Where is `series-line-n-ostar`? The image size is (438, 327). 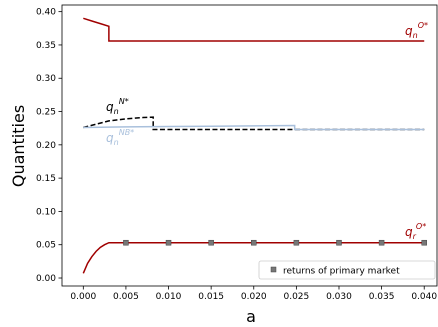 series-line-n-ostar is located at coordinates (254, 29).